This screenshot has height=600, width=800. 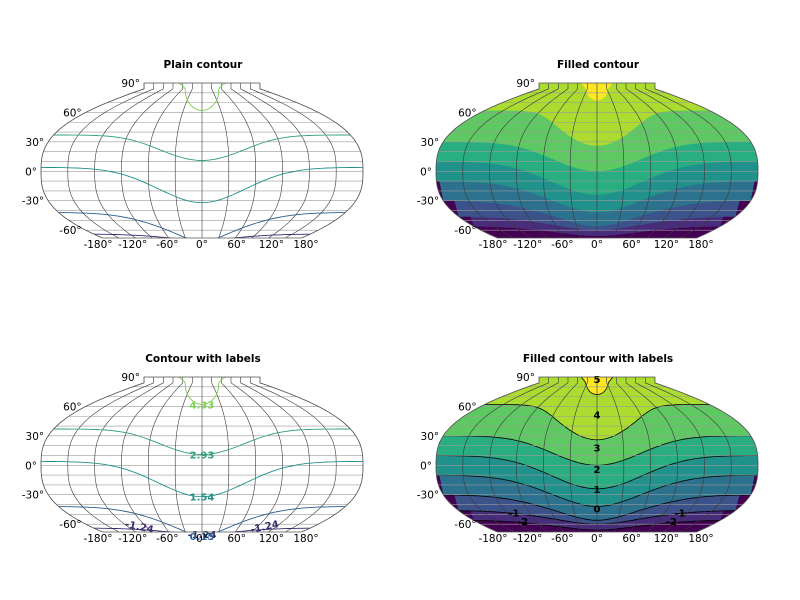 I want to click on chart-title: Filled contour, so click(x=598, y=65).